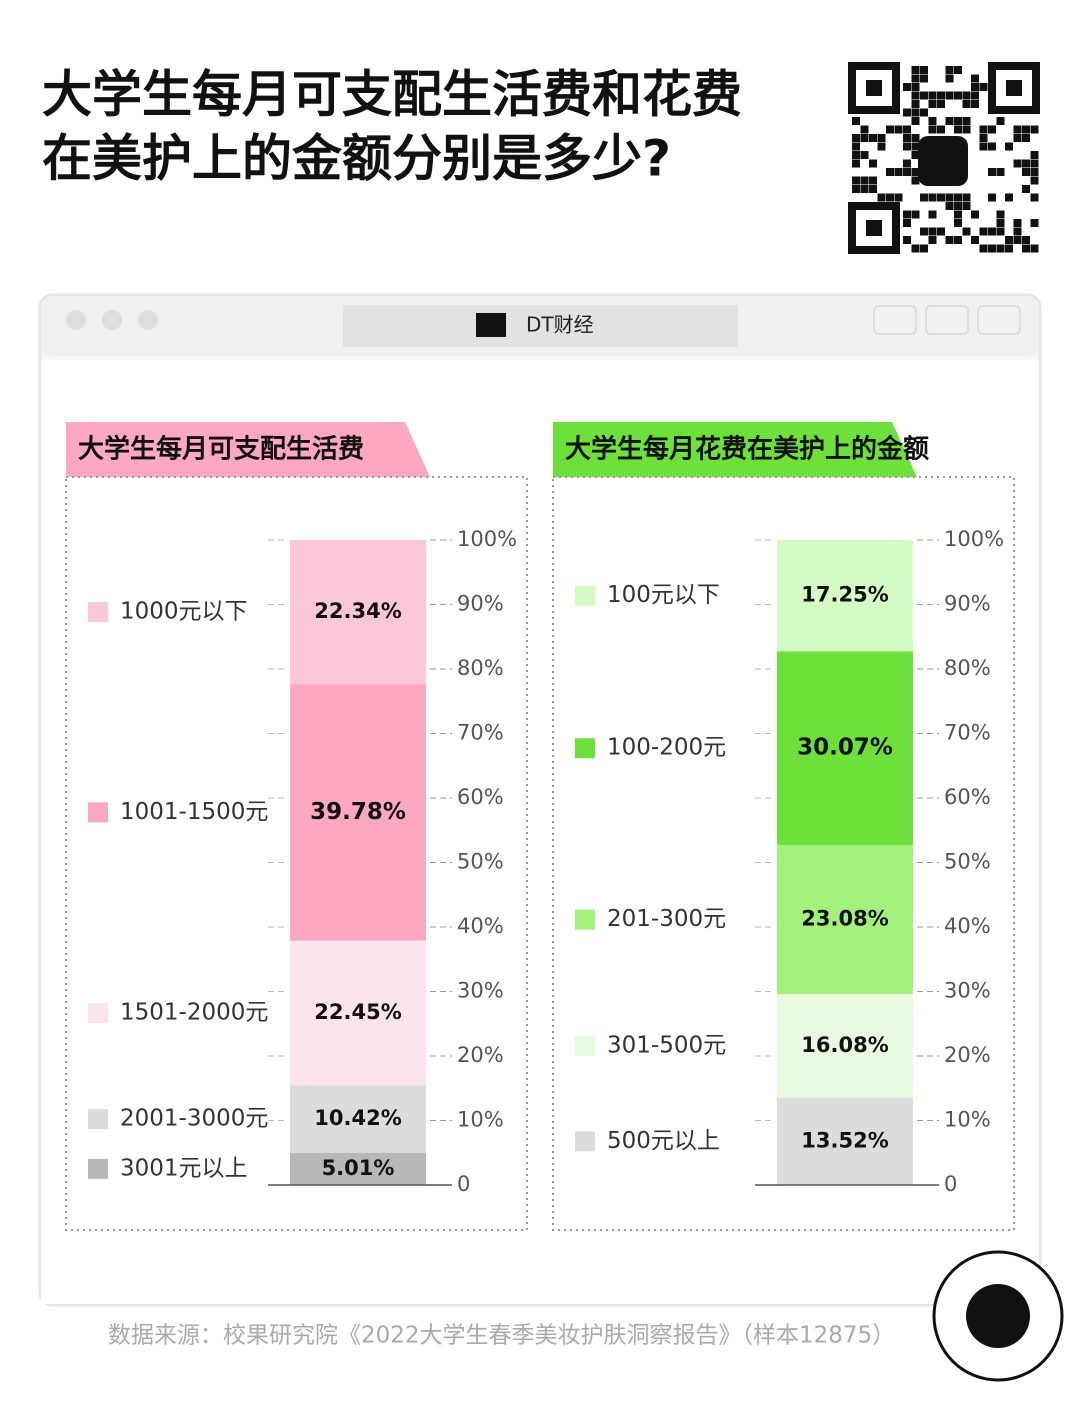  I want to click on value-label: 30.07%, so click(845, 748).